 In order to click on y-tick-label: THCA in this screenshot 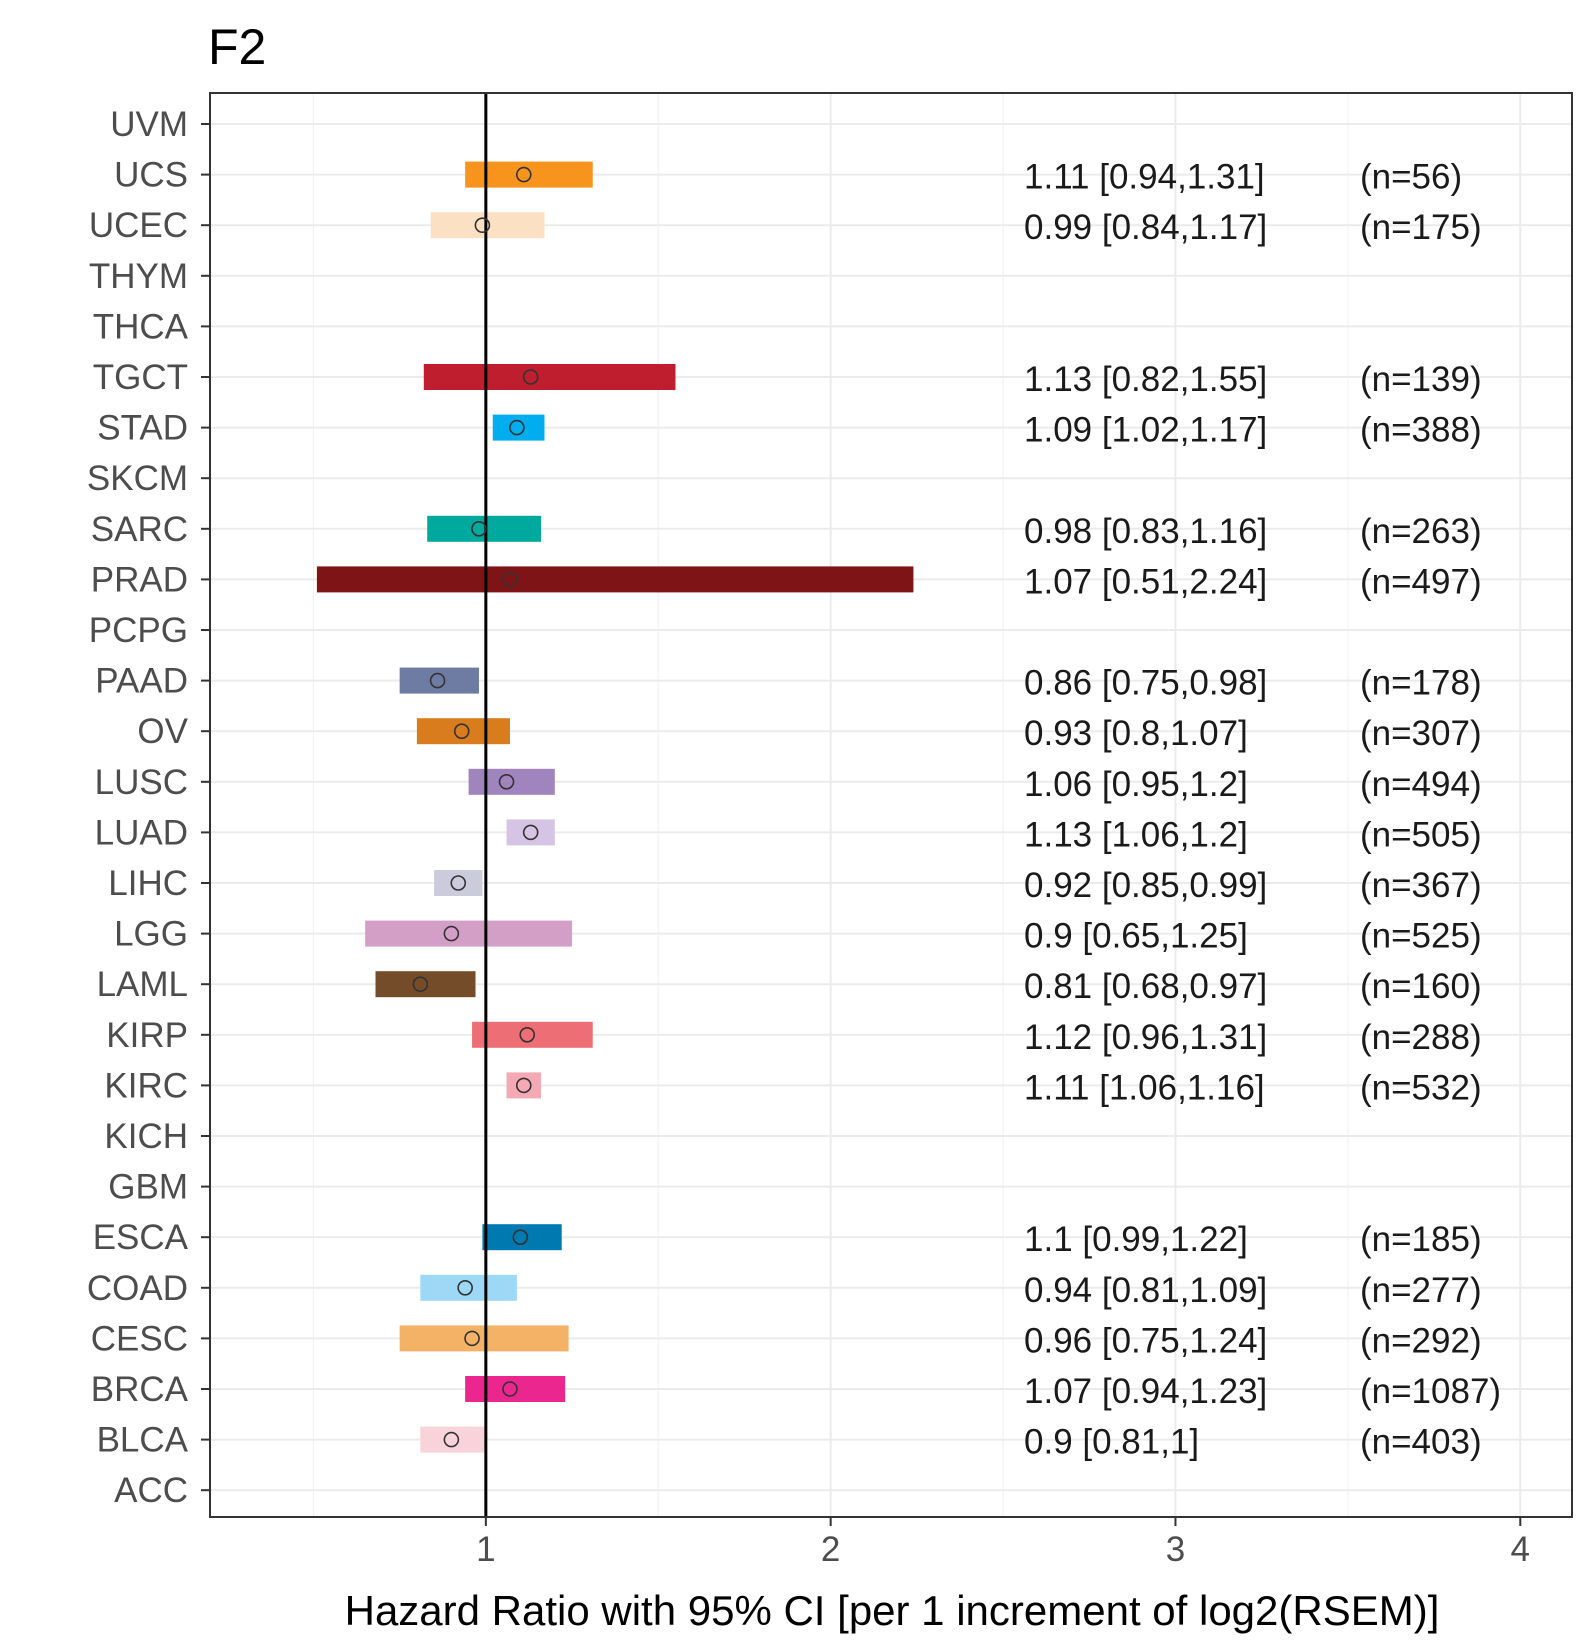, I will do `click(141, 326)`.